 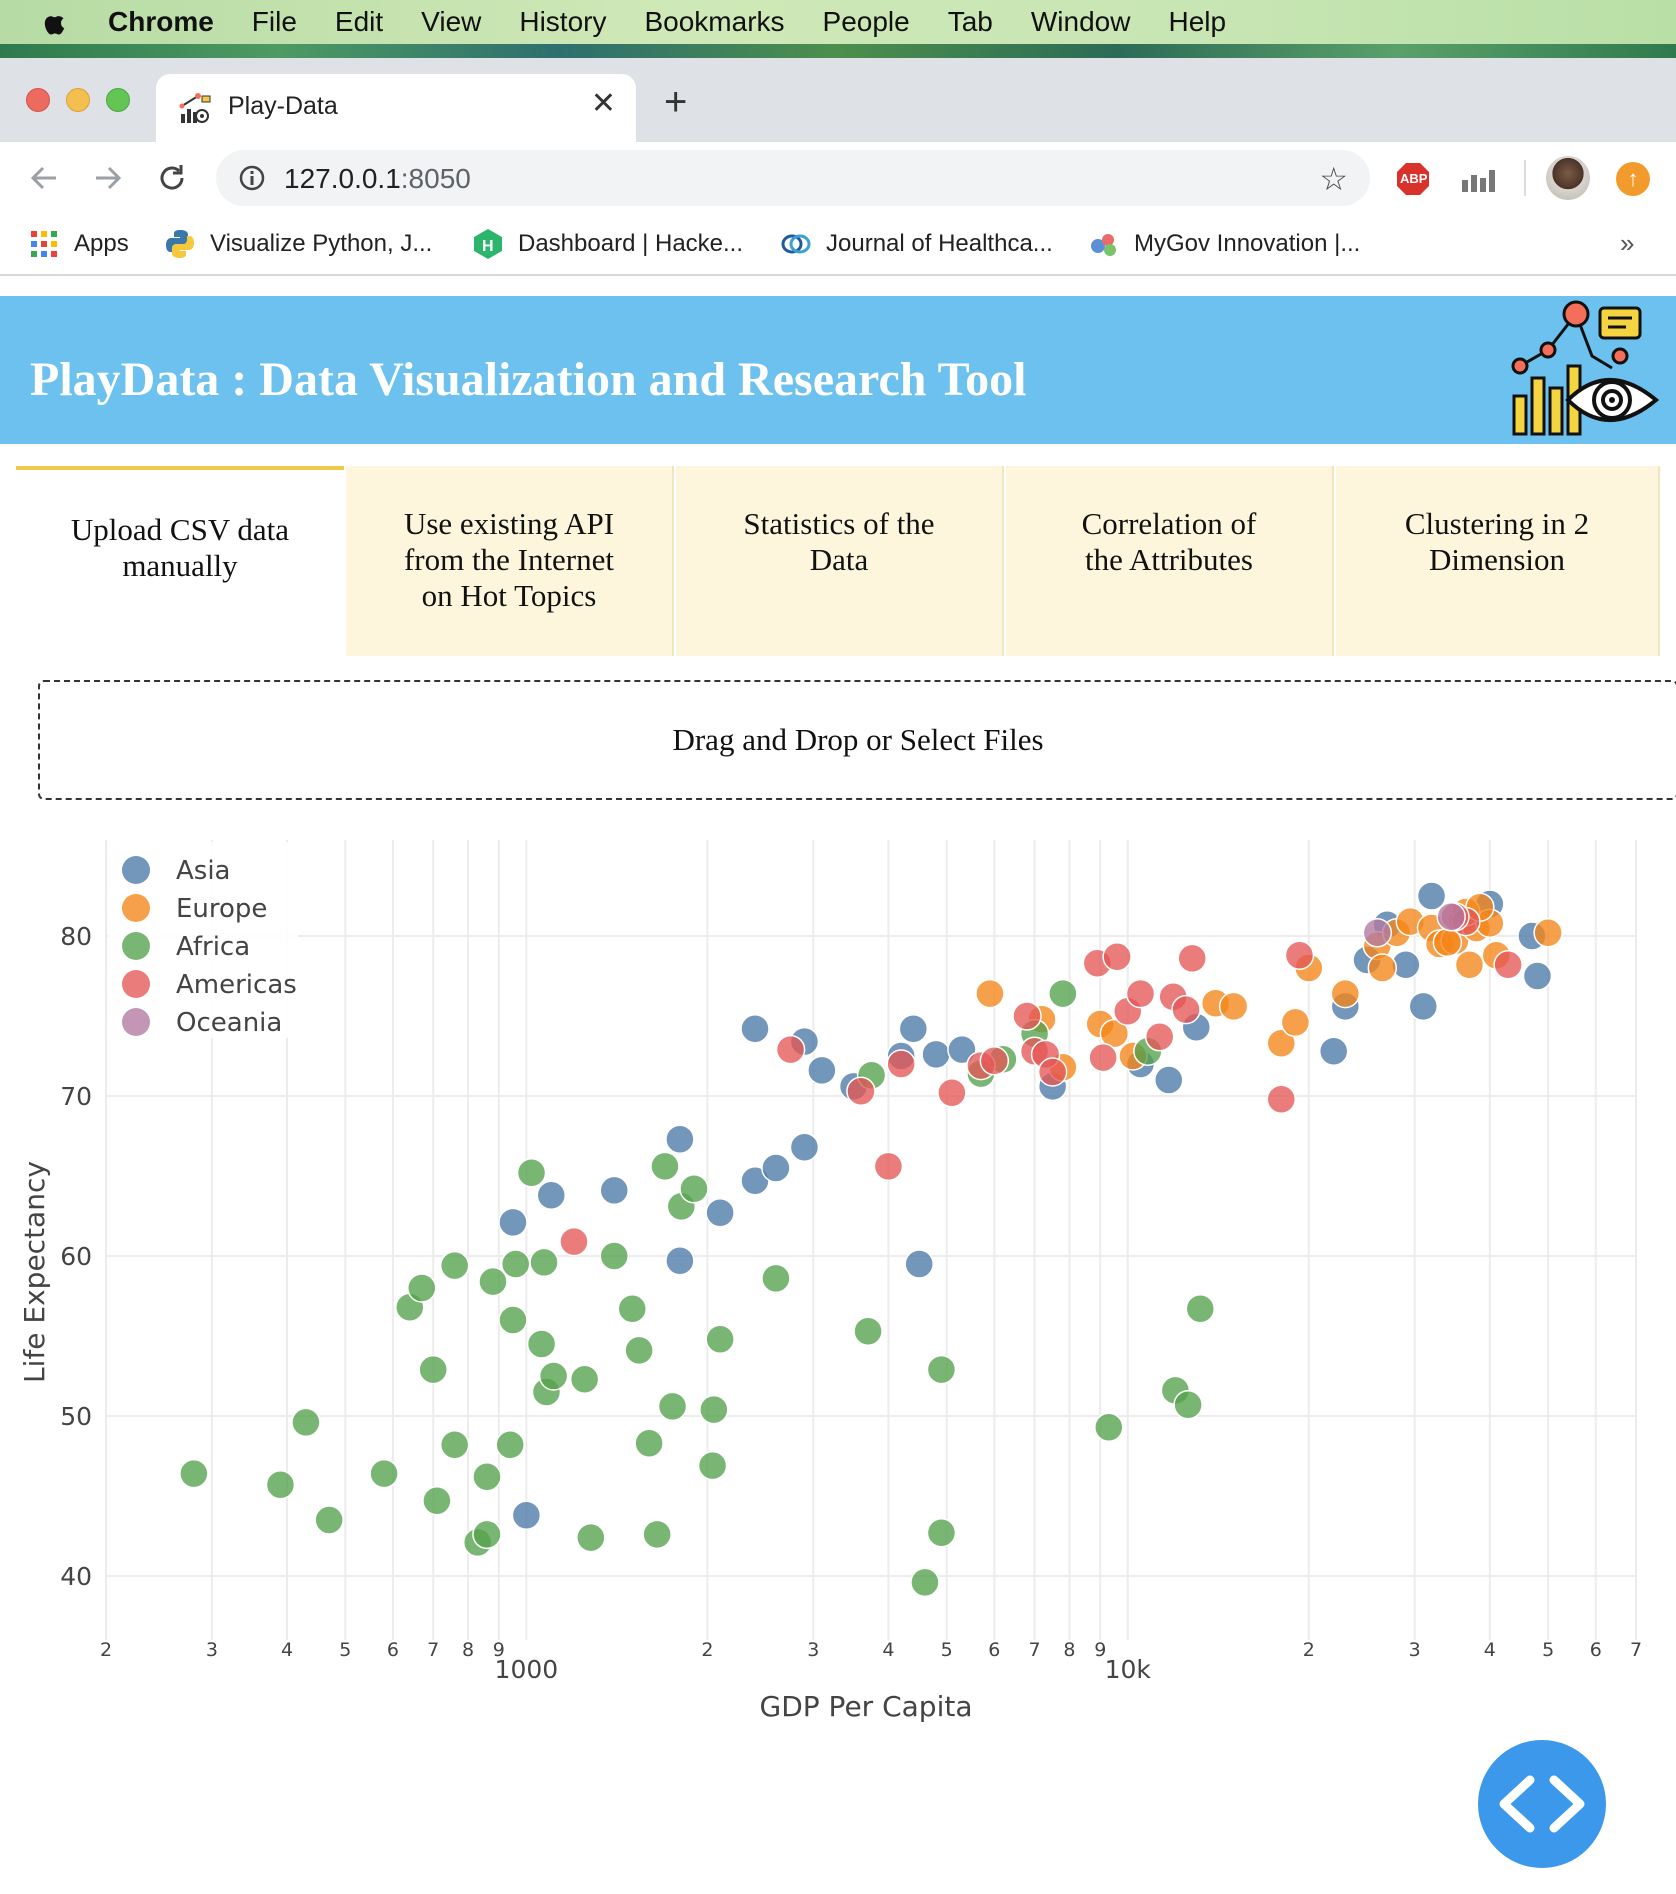 I want to click on code-toggle-button, so click(x=1542, y=1804).